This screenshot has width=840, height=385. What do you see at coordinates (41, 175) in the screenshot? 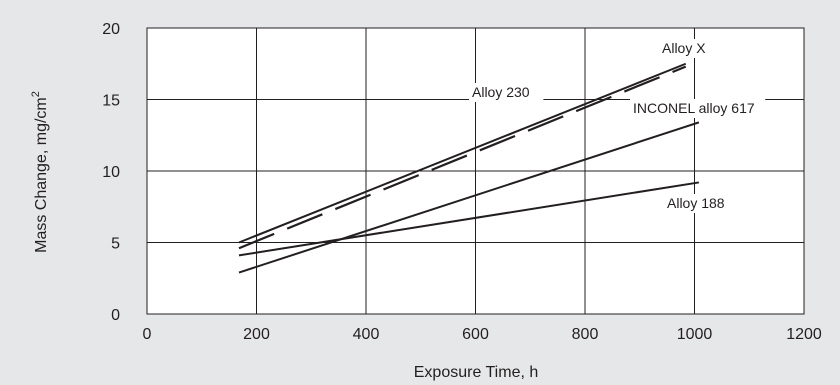
I see `y-axis-title-text: Mass Change, mg/cm` at bounding box center [41, 175].